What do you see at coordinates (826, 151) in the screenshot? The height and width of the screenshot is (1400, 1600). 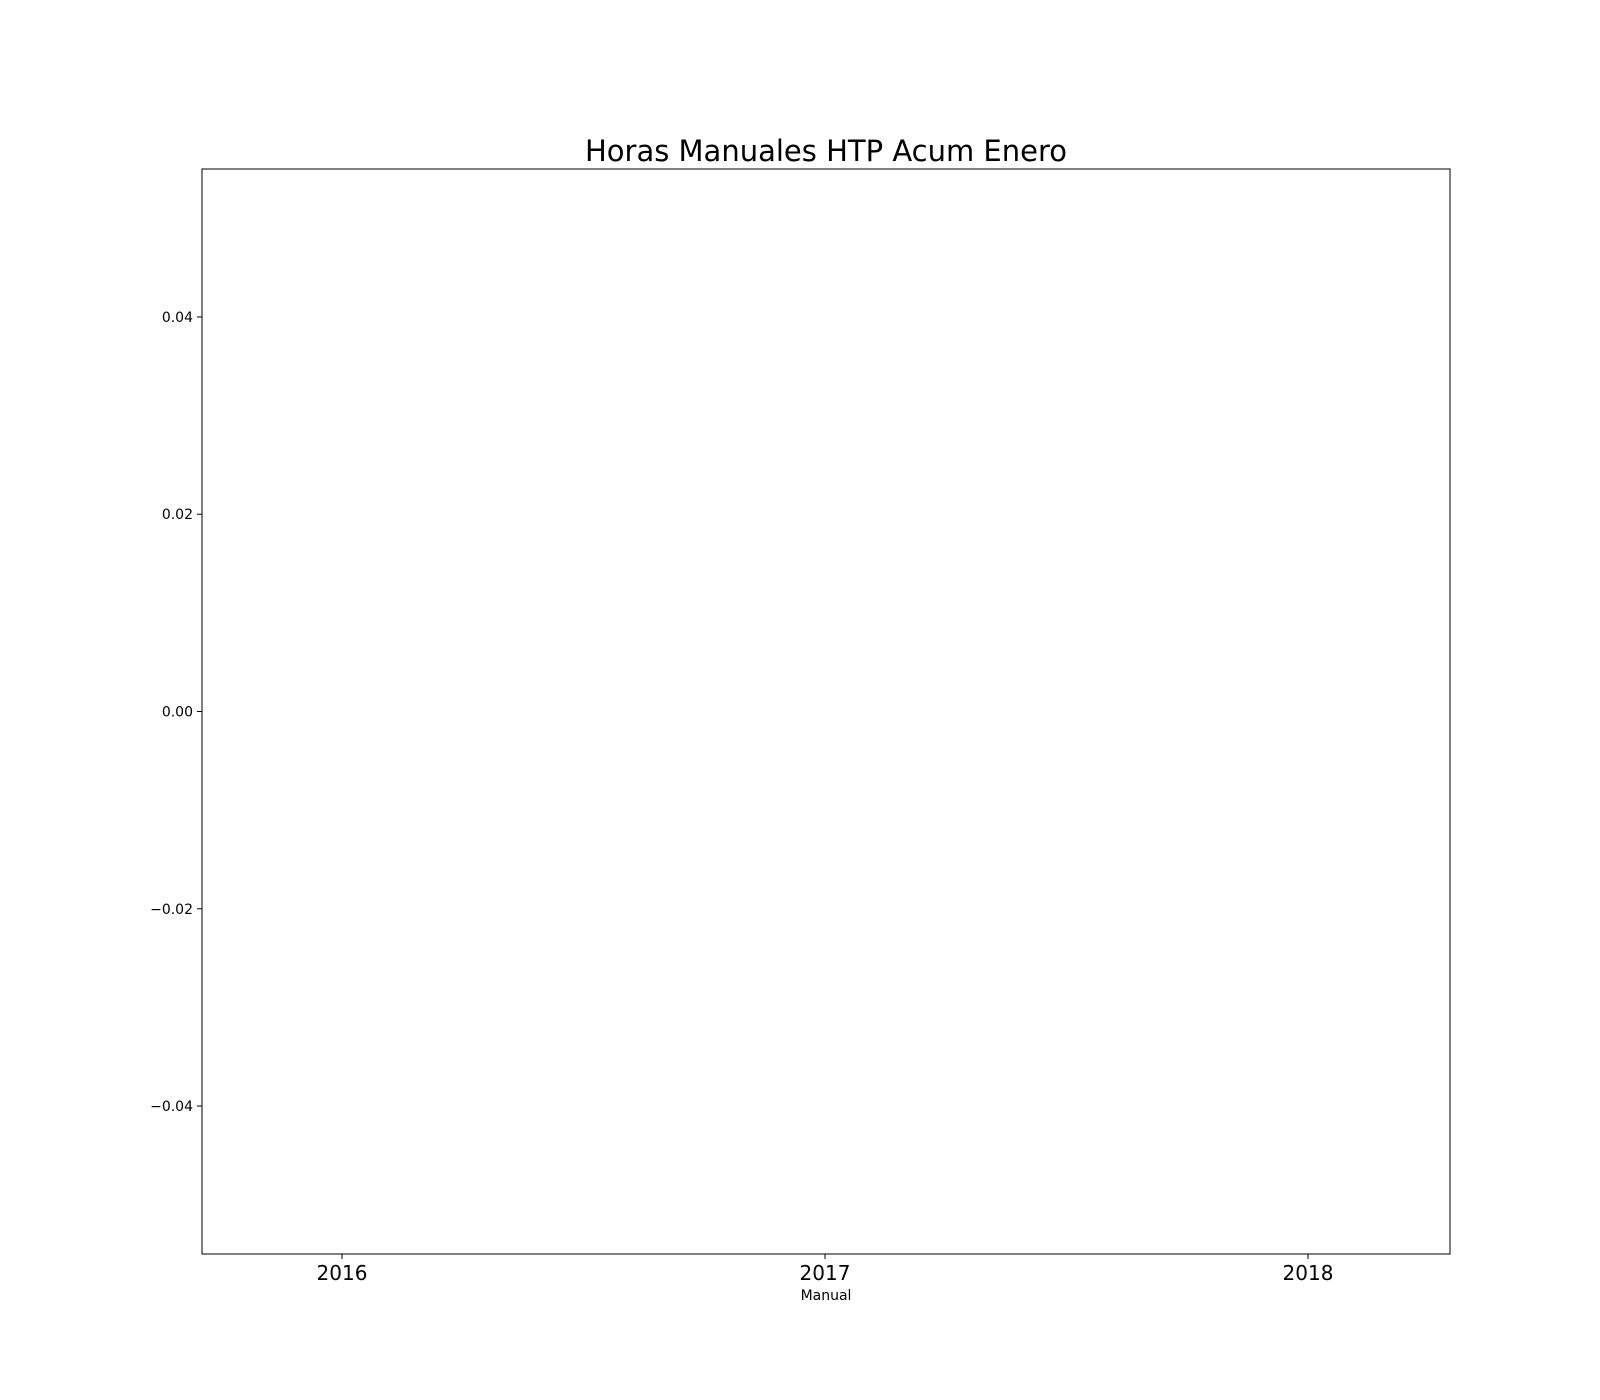 I see `chart-title: Horas Manuales HTP Acum Enero` at bounding box center [826, 151].